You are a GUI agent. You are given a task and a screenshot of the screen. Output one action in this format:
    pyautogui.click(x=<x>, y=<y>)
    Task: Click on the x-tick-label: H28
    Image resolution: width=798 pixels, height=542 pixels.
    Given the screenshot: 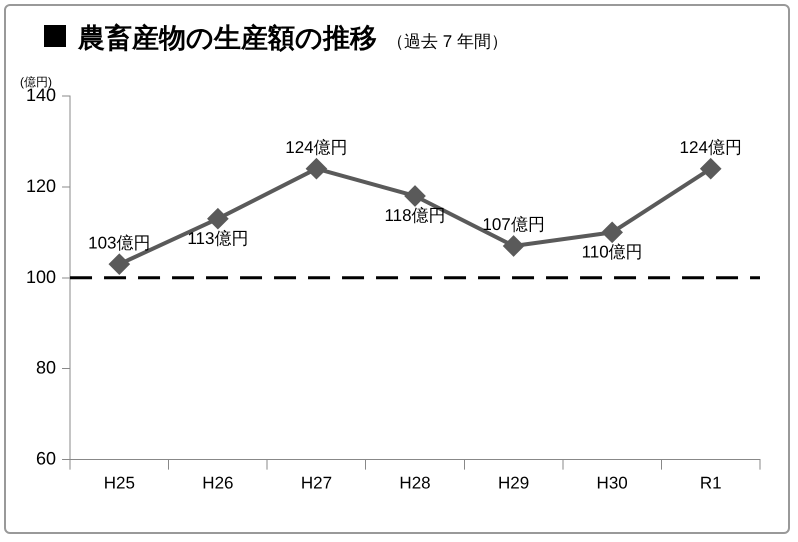 What is the action you would take?
    pyautogui.click(x=415, y=482)
    